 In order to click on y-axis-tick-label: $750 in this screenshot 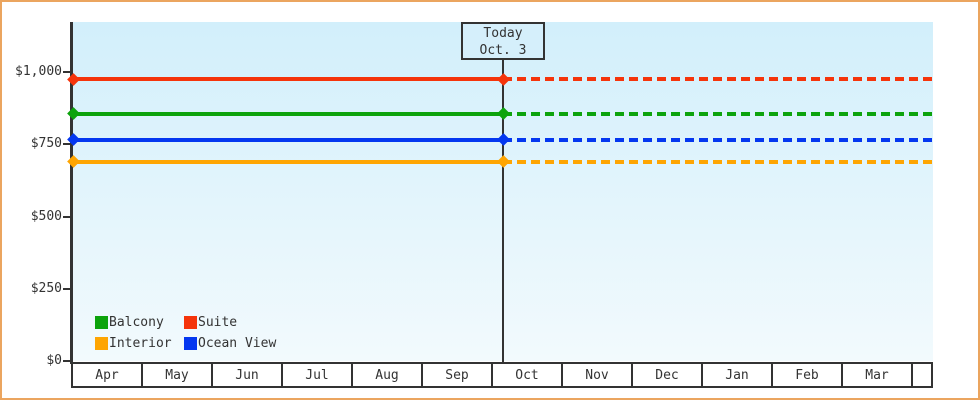, I will do `click(46, 144)`.